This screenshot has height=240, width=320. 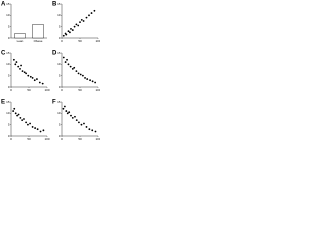 I want to click on panel-label: B, so click(x=54, y=5).